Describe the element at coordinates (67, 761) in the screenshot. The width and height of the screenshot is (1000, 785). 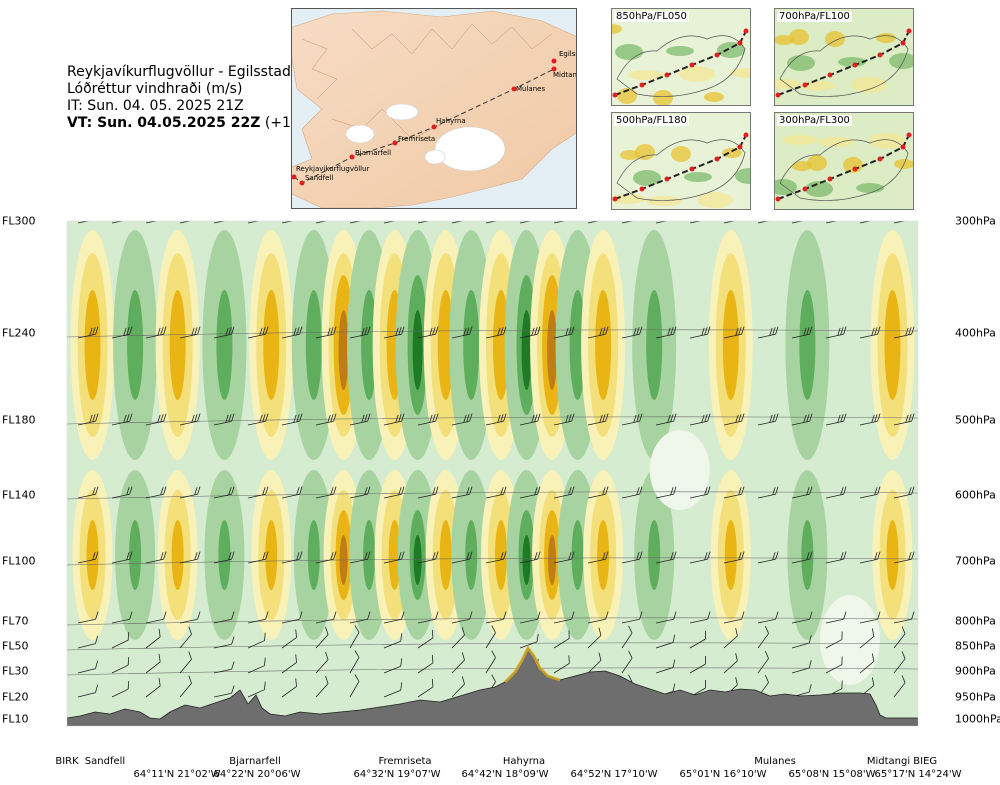
I see `x-station-name: BIRK` at that location.